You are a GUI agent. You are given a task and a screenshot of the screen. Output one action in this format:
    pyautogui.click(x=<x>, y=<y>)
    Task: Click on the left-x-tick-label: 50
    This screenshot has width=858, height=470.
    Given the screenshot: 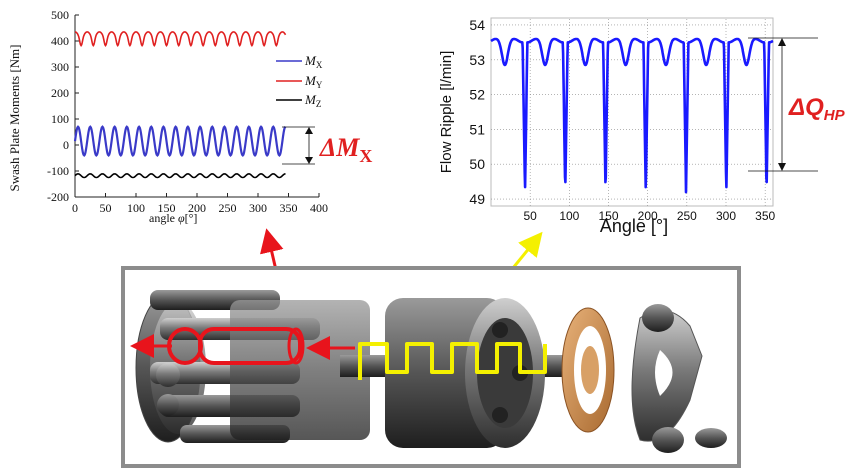 What is the action you would take?
    pyautogui.click(x=106, y=208)
    